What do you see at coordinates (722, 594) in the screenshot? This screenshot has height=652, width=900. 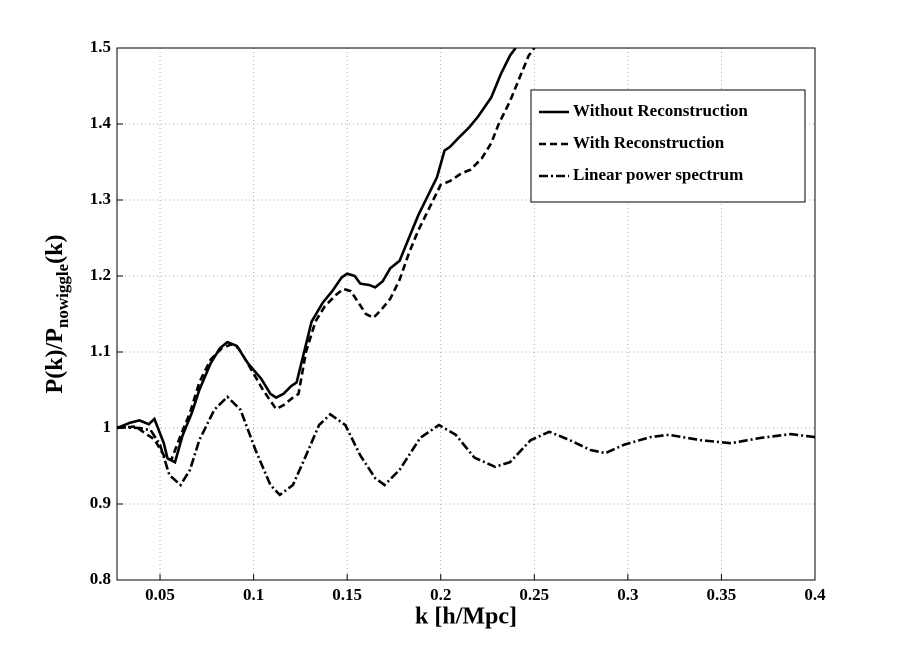 I see `x-tick-label: 0.35` at bounding box center [722, 594].